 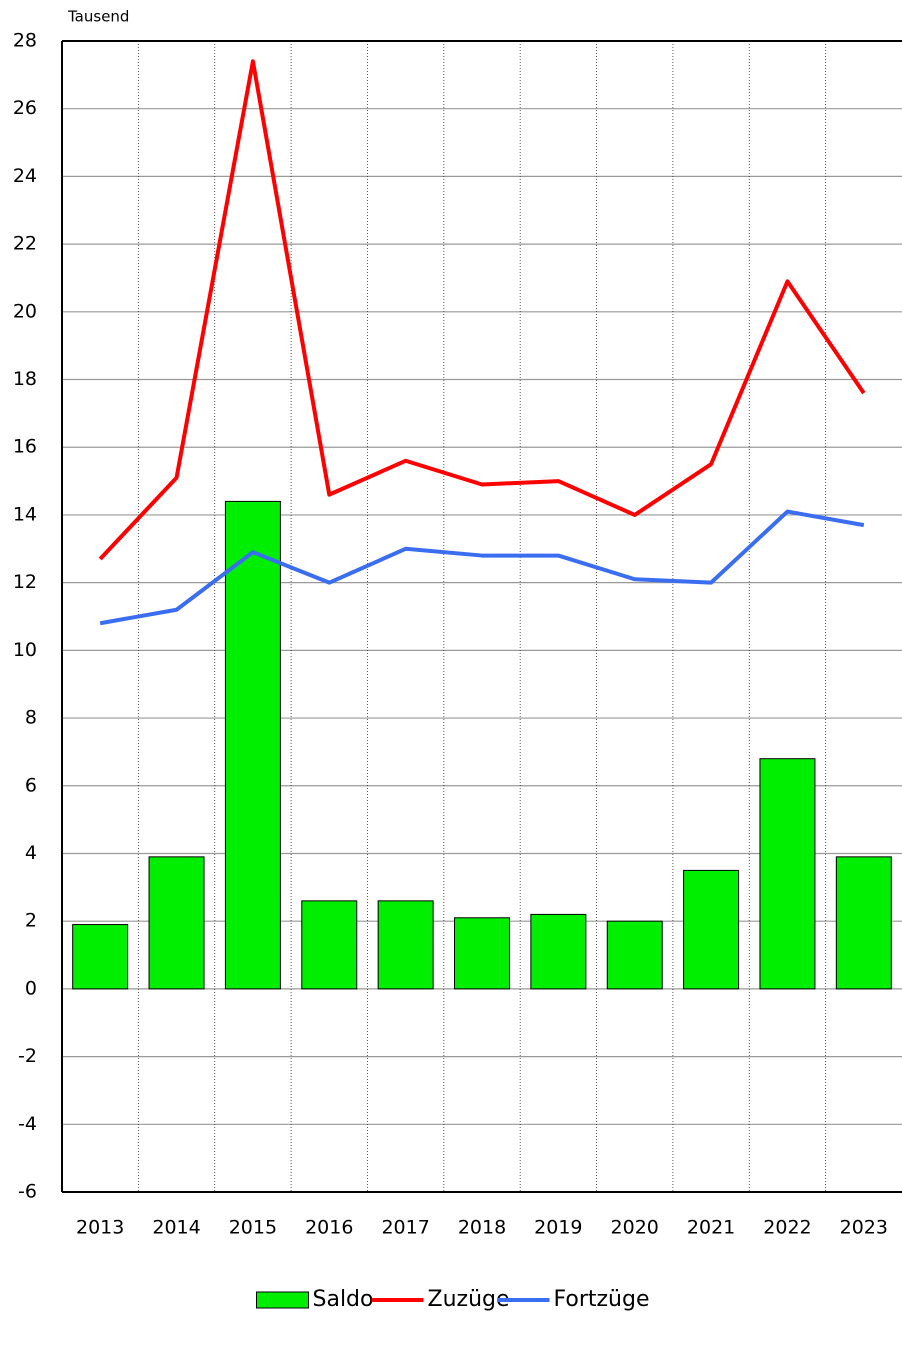 I want to click on x-tick-label: 2020, so click(x=635, y=1228).